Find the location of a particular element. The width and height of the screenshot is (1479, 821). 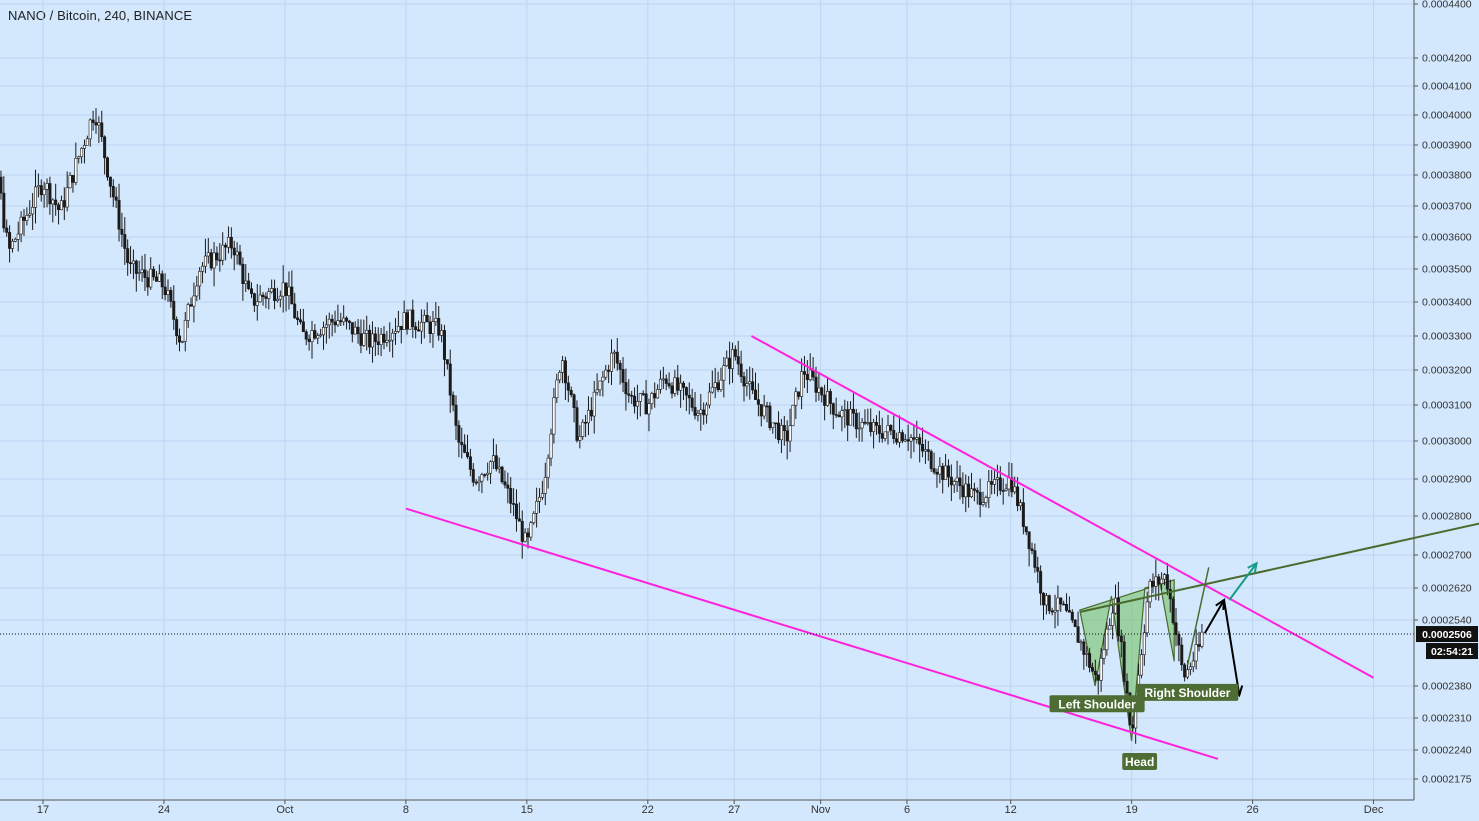

breakout-arrow is located at coordinates (1243, 581).